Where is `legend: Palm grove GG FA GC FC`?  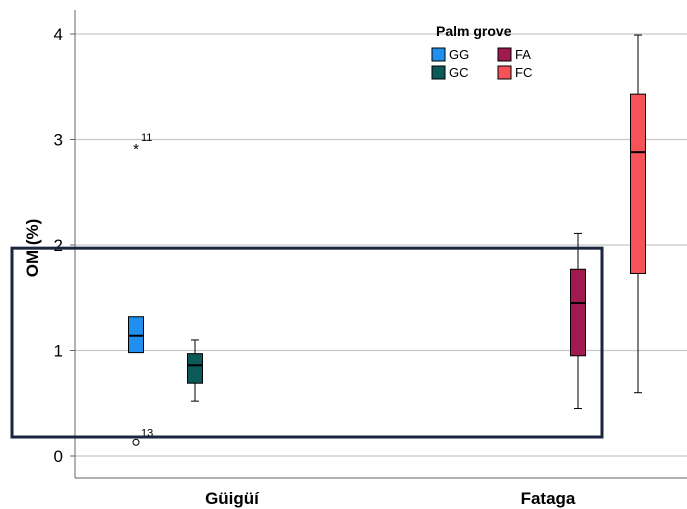 legend: Palm grove GG FA GC FC is located at coordinates (481, 51).